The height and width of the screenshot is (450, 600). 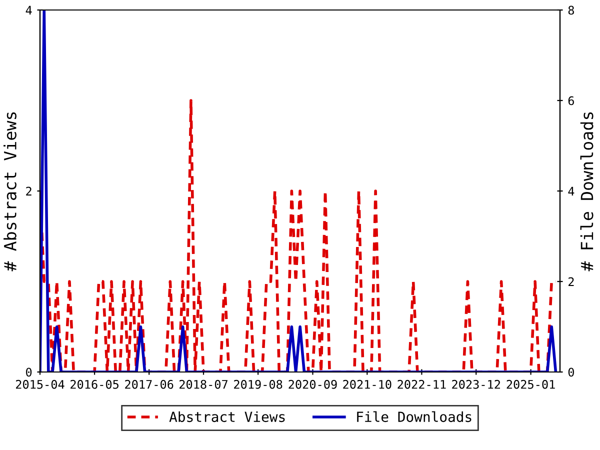 I want to click on x-tick-label: 2020-09, so click(x=312, y=384).